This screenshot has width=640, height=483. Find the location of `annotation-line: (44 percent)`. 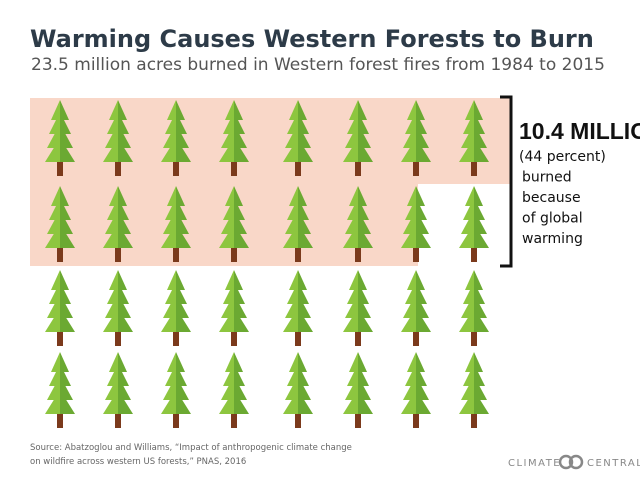

annotation-line: (44 percent) is located at coordinates (562, 157).